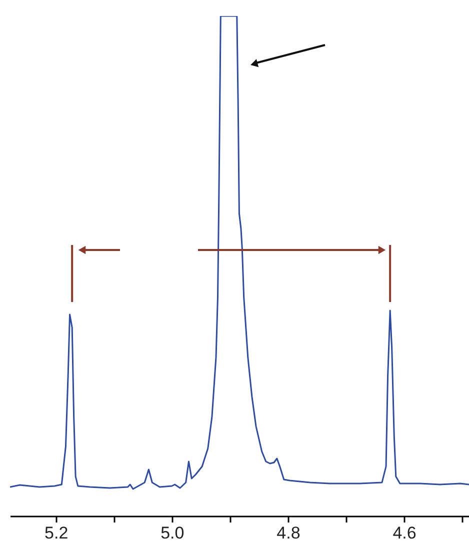  I want to click on x-tick-label: 4.8, so click(288, 533).